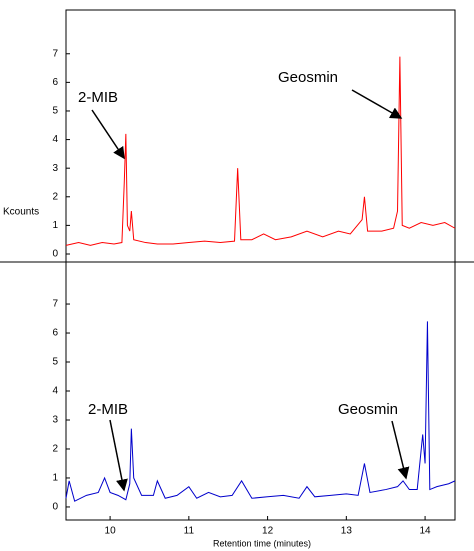 The height and width of the screenshot is (551, 474). What do you see at coordinates (111, 531) in the screenshot?
I see `x-tick-label: 10` at bounding box center [111, 531].